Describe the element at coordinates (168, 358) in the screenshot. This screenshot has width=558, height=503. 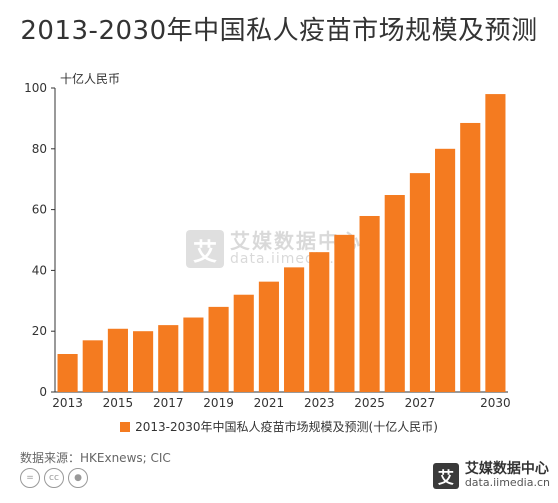
I see `bar-2017` at that location.